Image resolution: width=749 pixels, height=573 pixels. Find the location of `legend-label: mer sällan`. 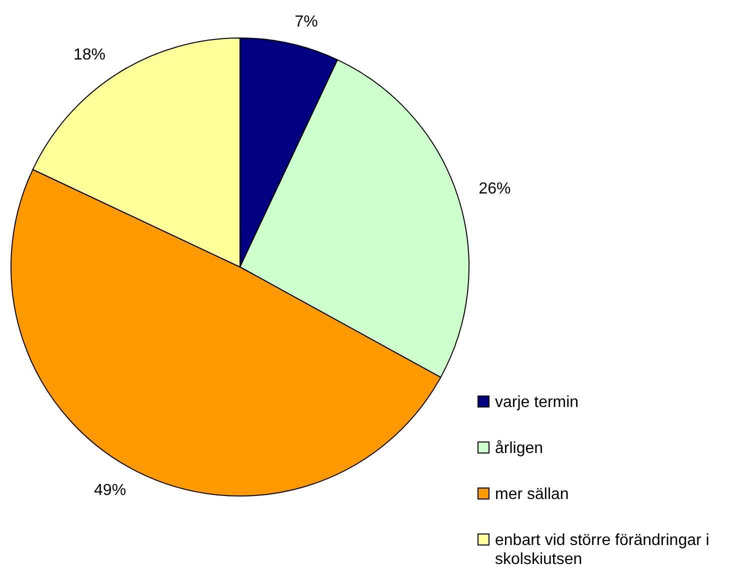

legend-label: mer sällan is located at coordinates (532, 494).